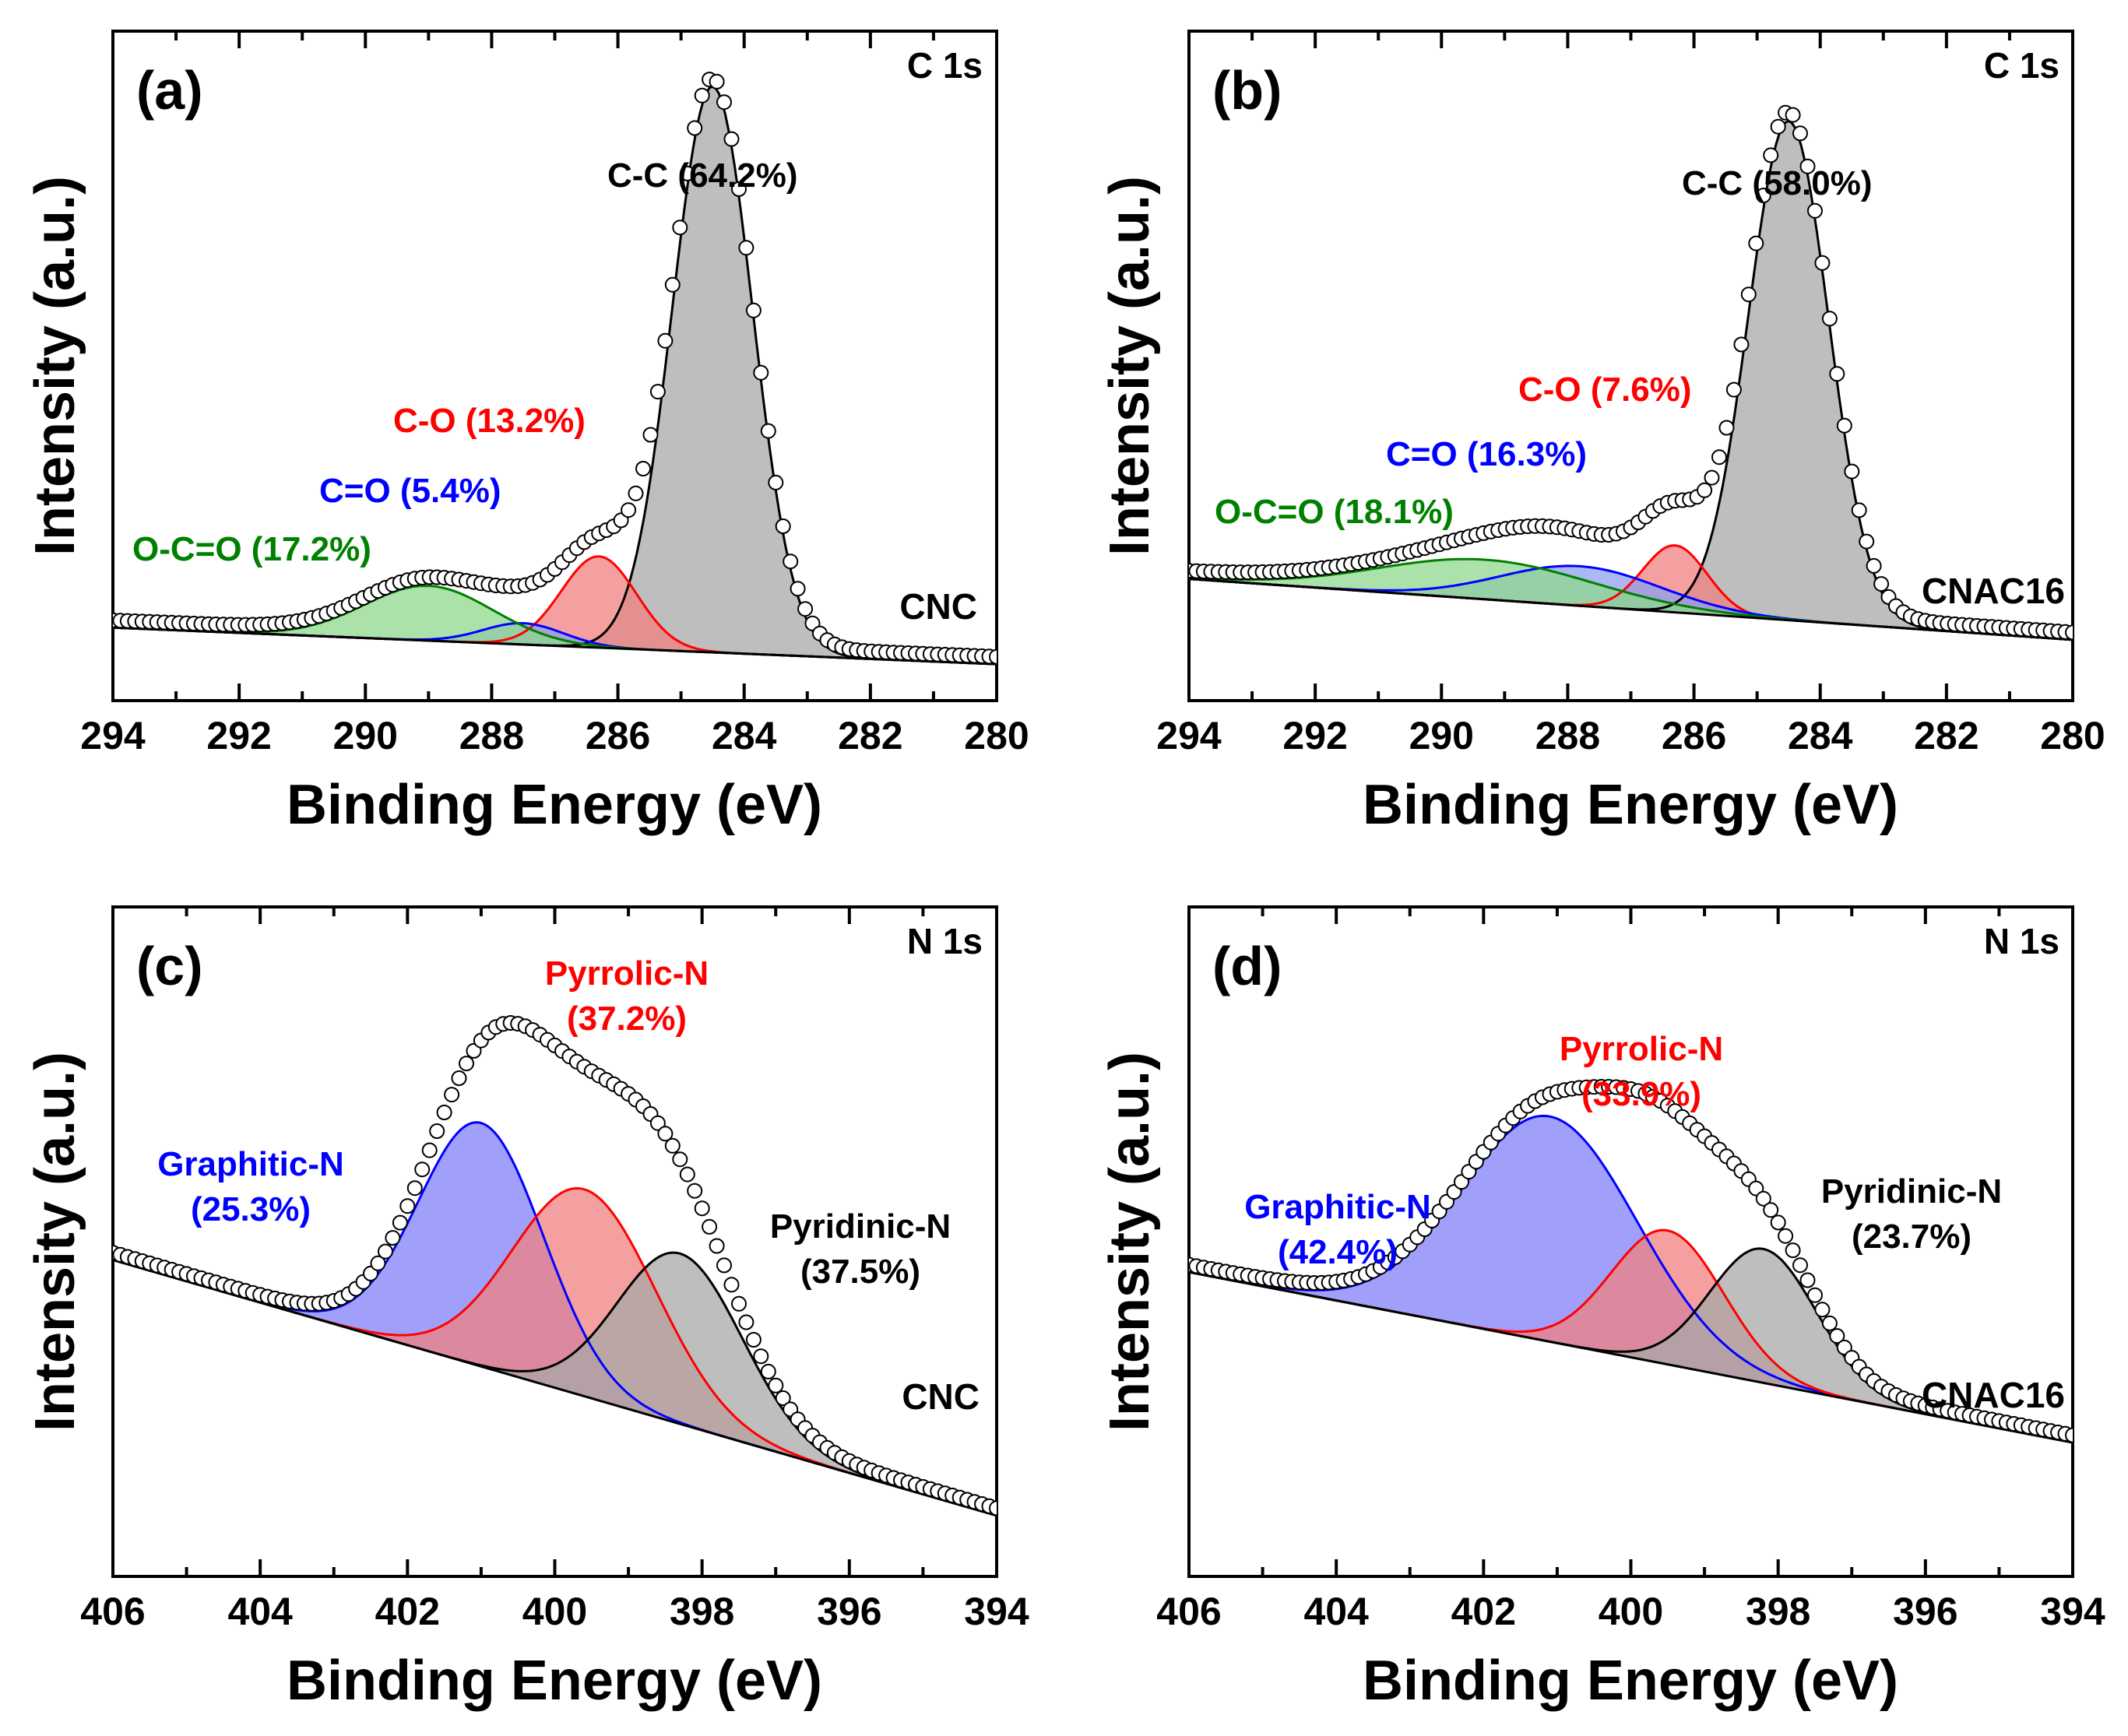  I want to click on panel-b-co-label: C-O (7.6%), so click(1604, 390).